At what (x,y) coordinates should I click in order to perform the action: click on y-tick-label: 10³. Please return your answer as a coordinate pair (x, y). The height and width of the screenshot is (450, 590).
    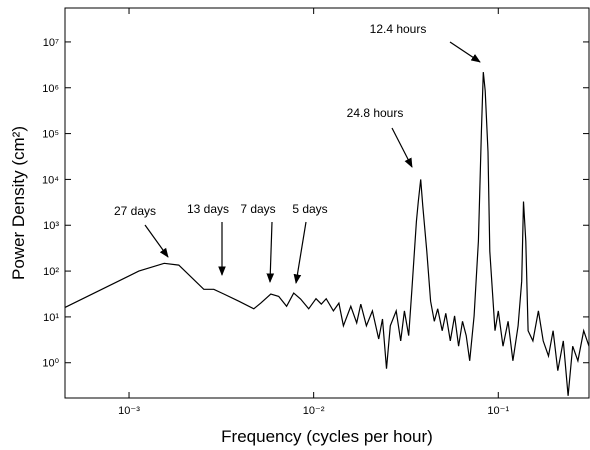
    Looking at the image, I should click on (51, 226).